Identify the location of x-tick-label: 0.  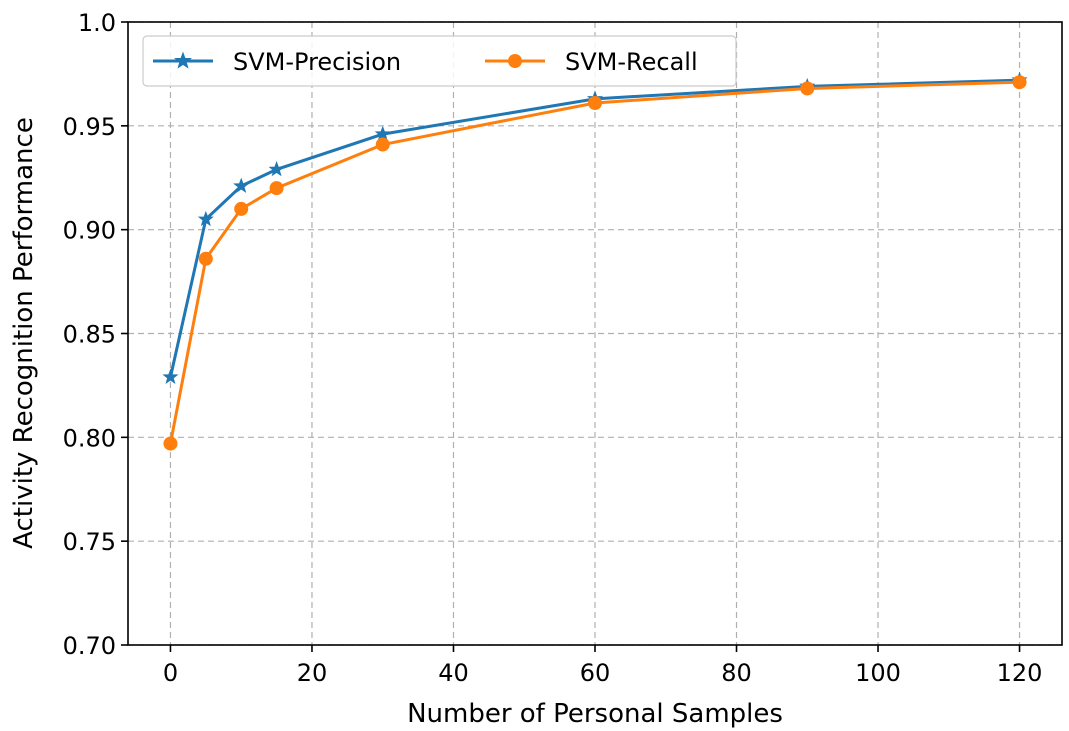
(170, 673).